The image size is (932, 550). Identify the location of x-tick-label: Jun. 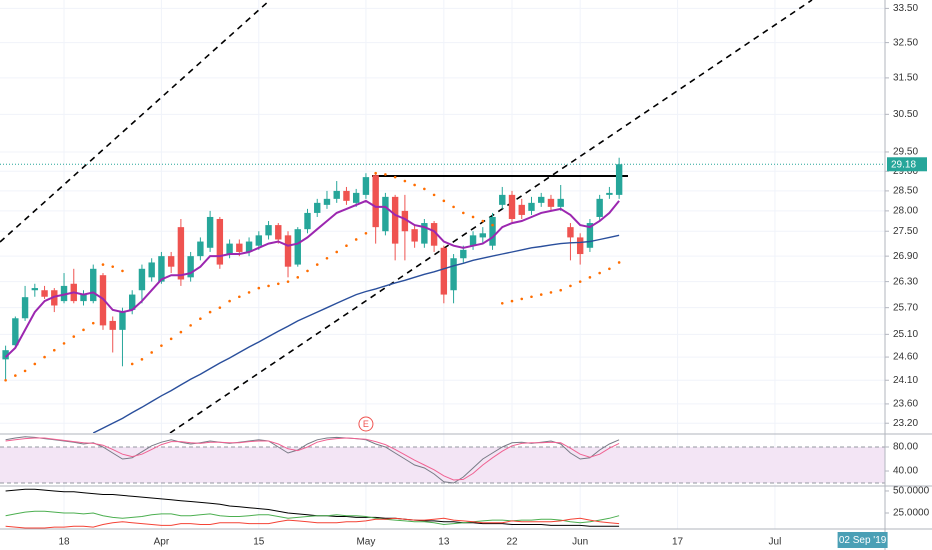
(580, 542).